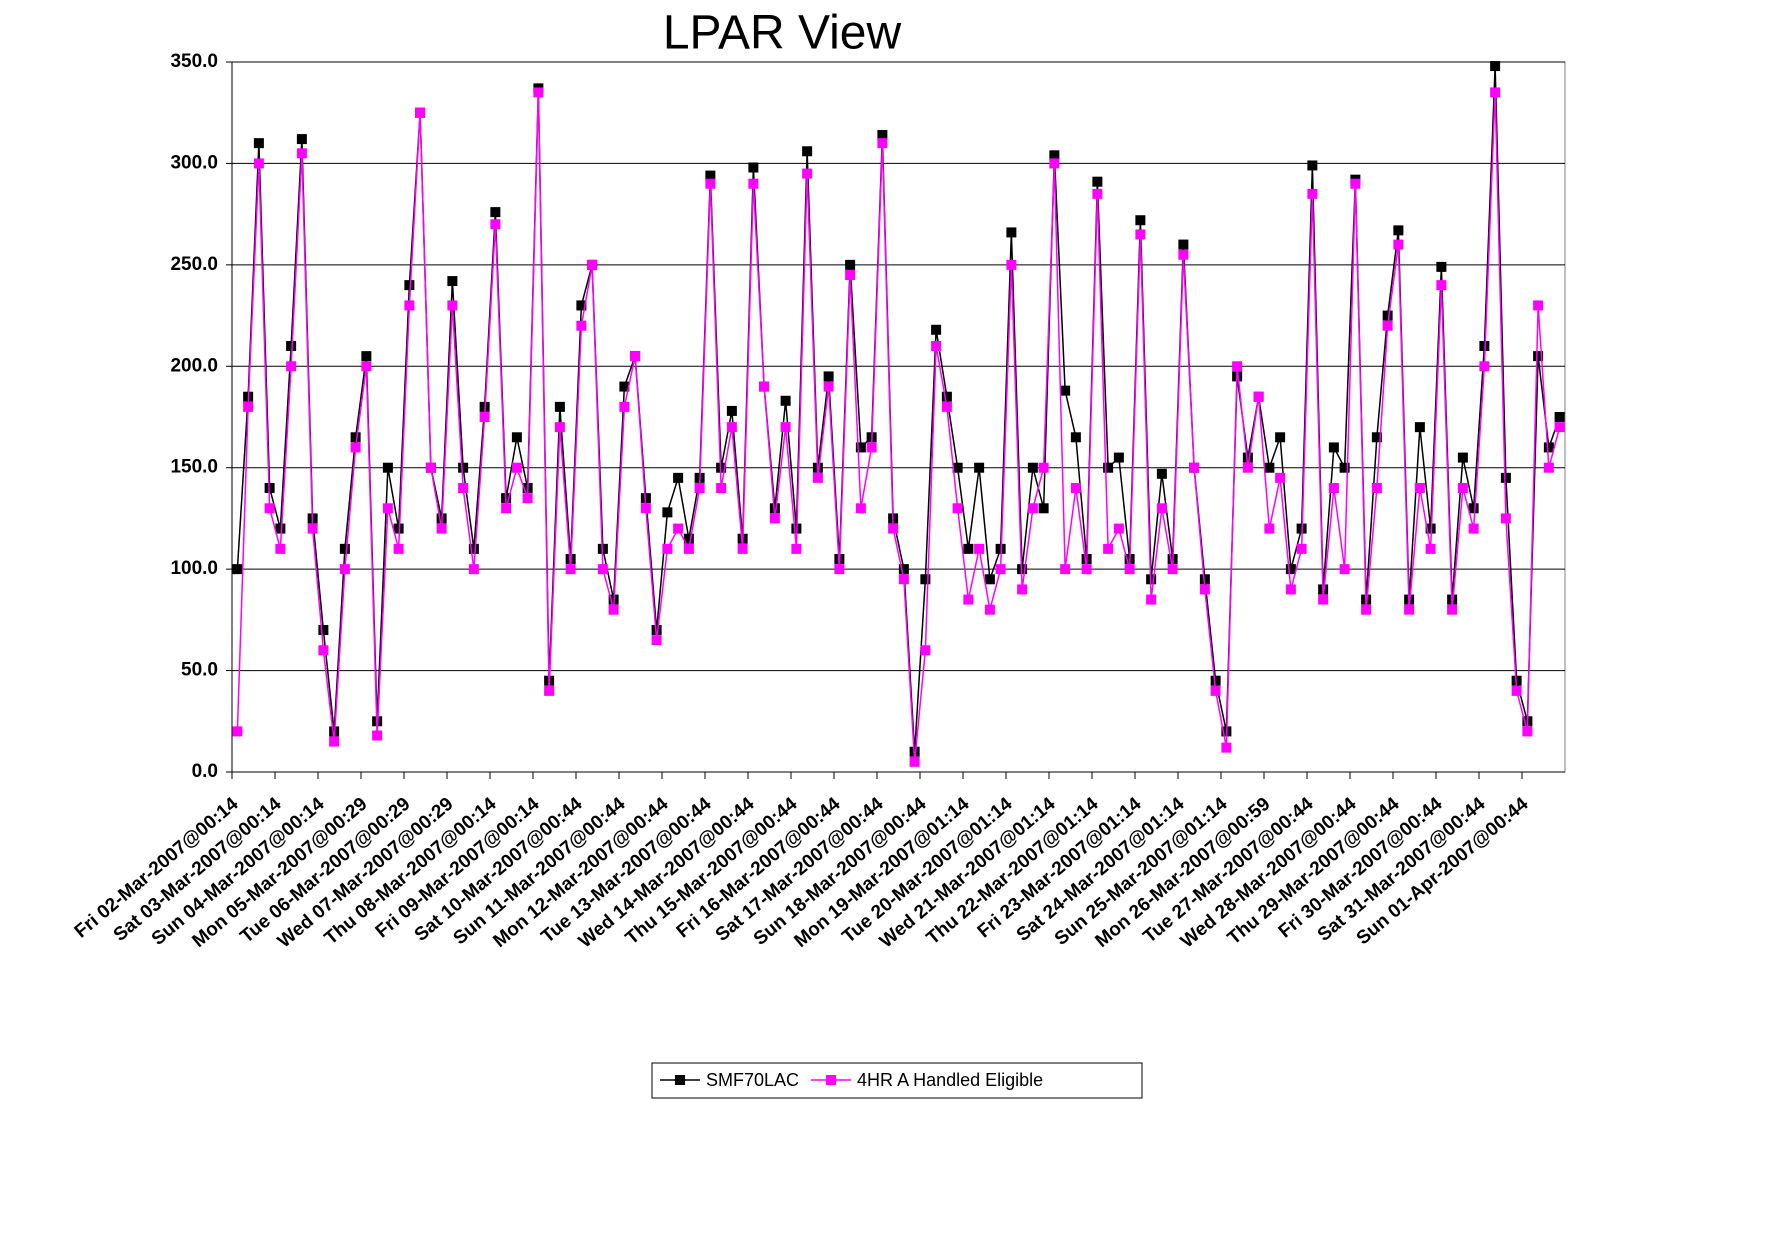  Describe the element at coordinates (194, 365) in the screenshot. I see `y-tick-label: 200.0` at that location.